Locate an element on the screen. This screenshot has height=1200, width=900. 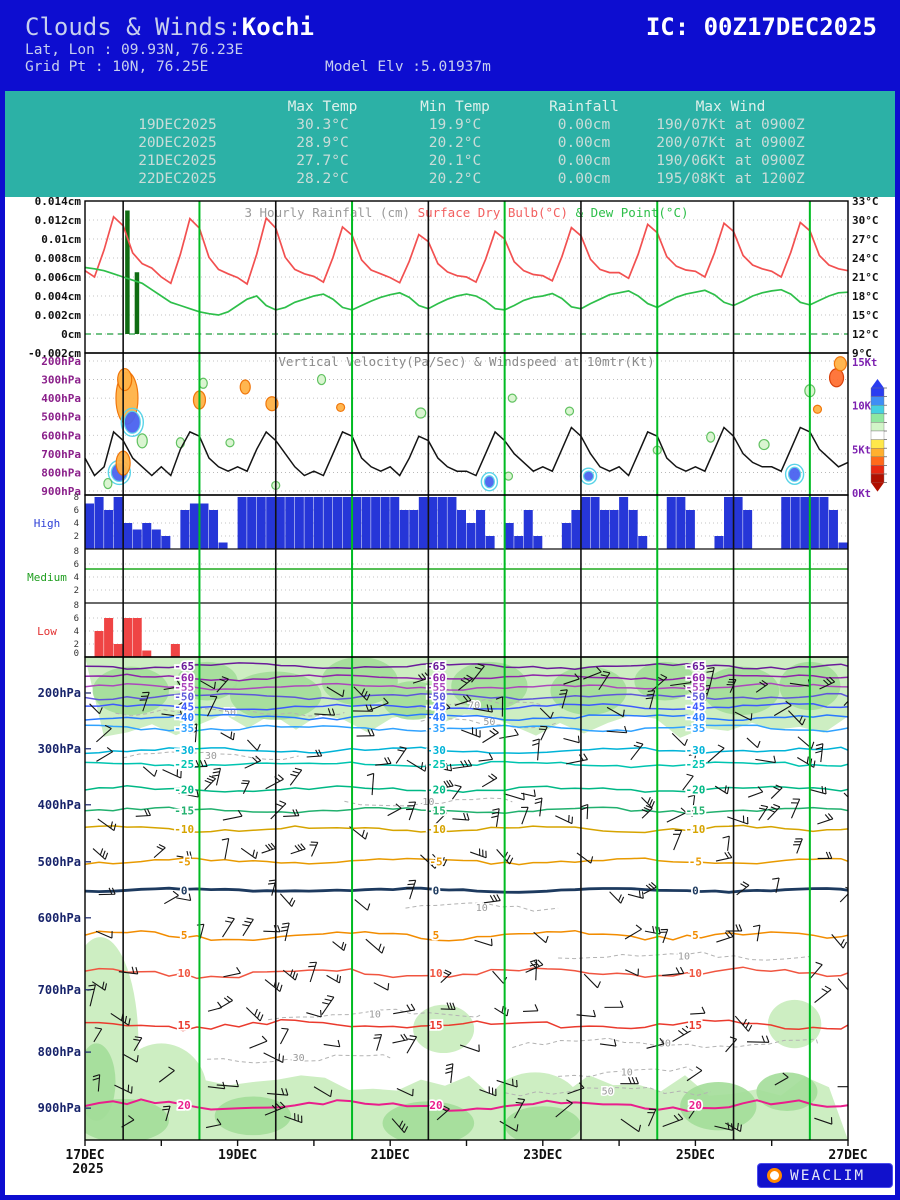
svg-text: 600hPa is located at coordinates (61, 435).